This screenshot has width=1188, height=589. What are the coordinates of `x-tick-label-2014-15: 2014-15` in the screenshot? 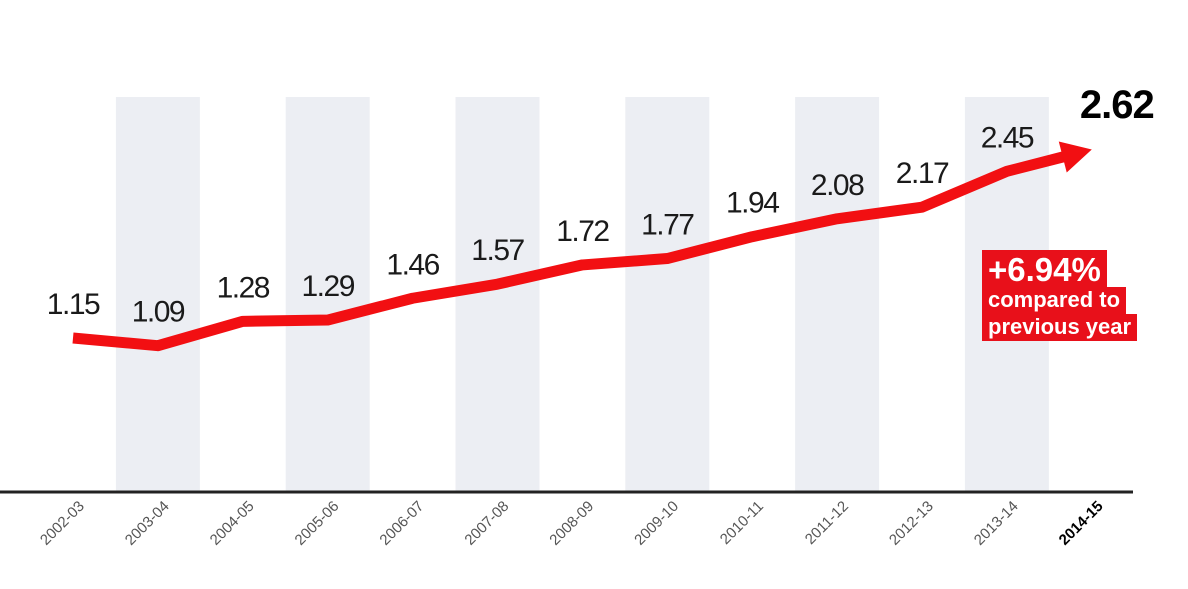 It's located at (1081, 523).